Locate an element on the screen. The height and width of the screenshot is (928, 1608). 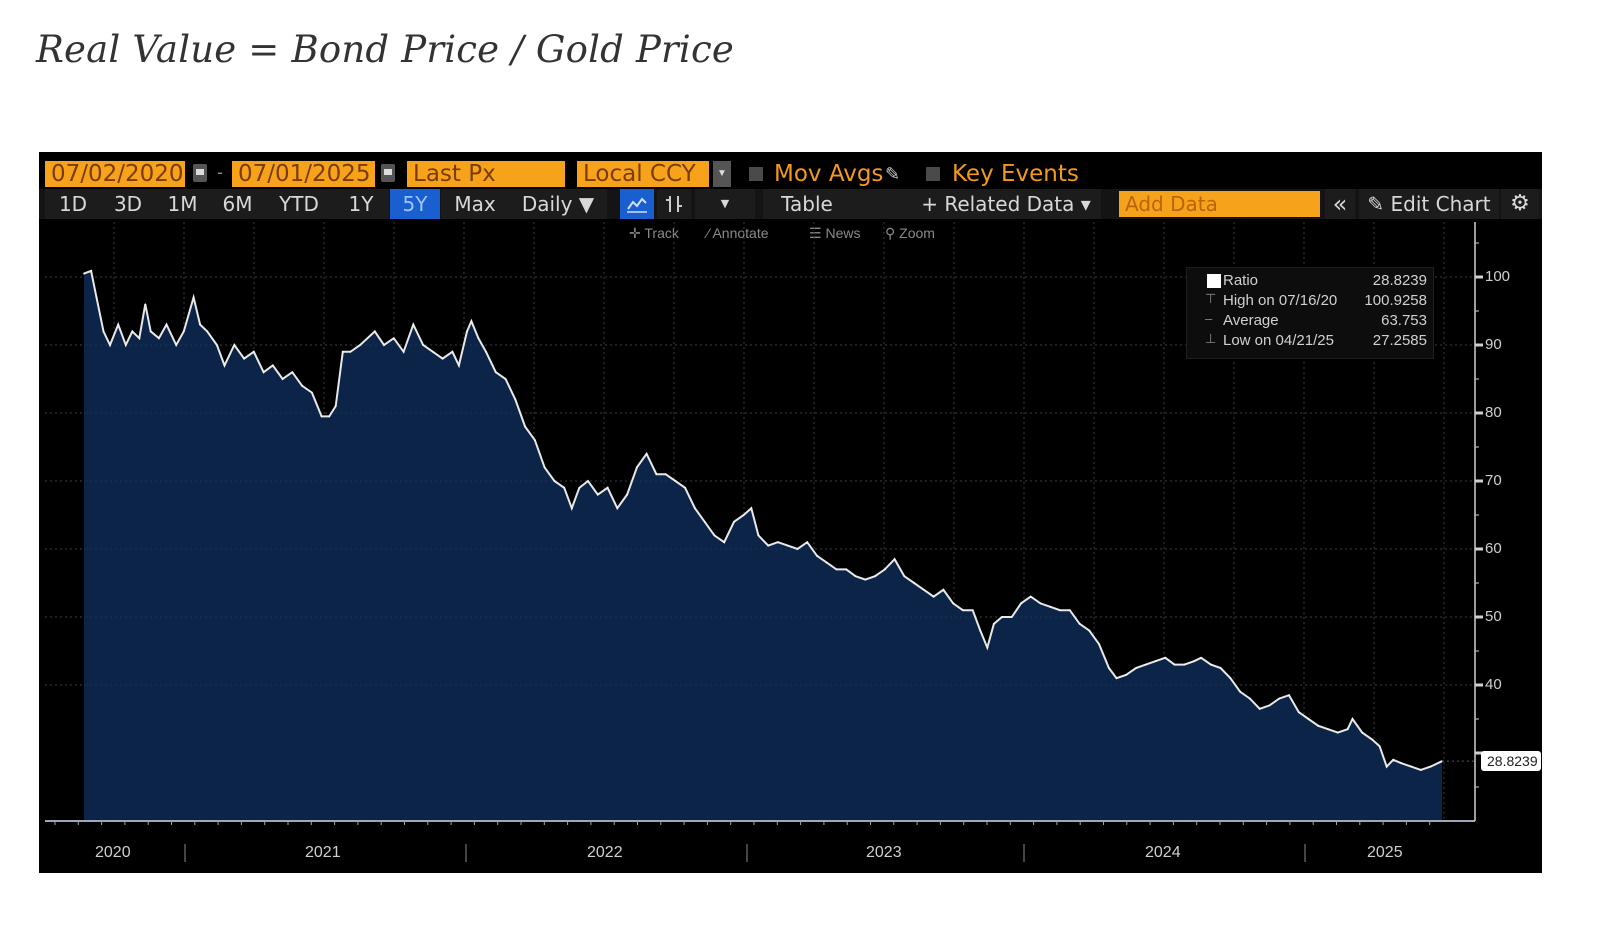
start-date-field: 07/02/2020 is located at coordinates (115, 174).